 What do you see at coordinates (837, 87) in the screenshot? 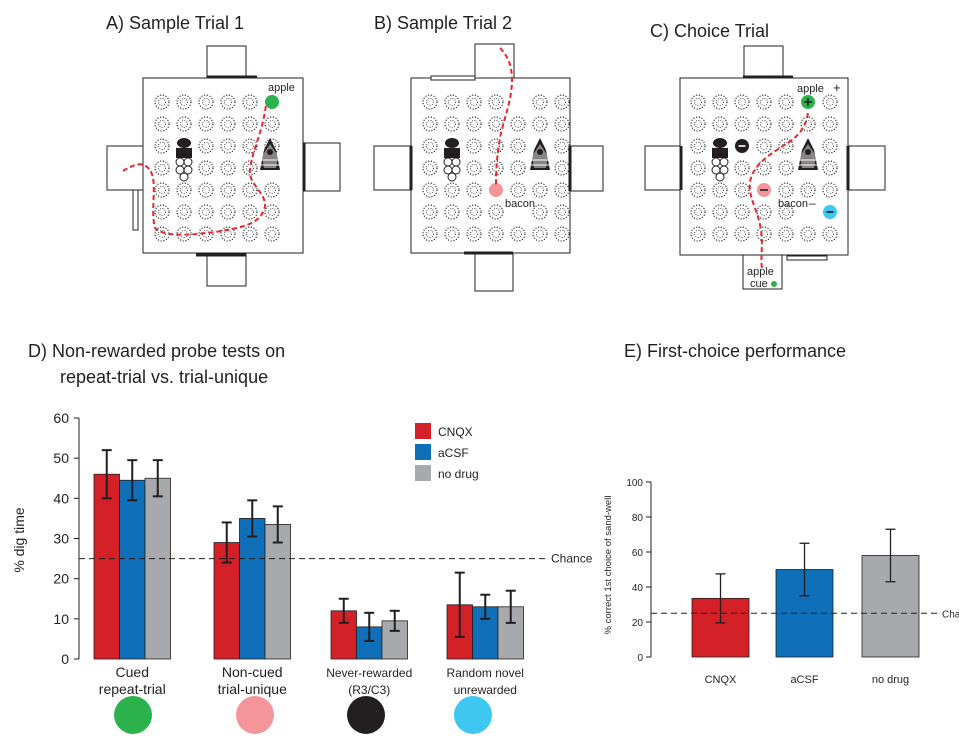
I see `arena-c-plus-label: +` at bounding box center [837, 87].